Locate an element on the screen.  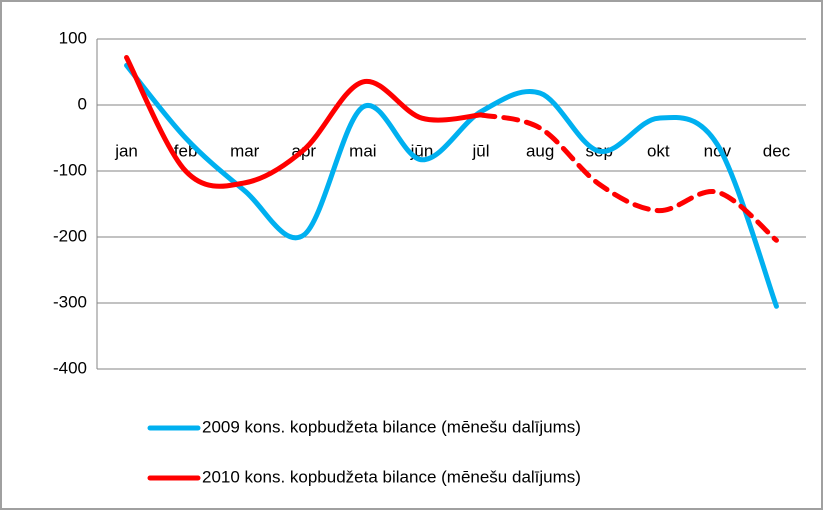
y-tick-label: 0 is located at coordinates (82, 103).